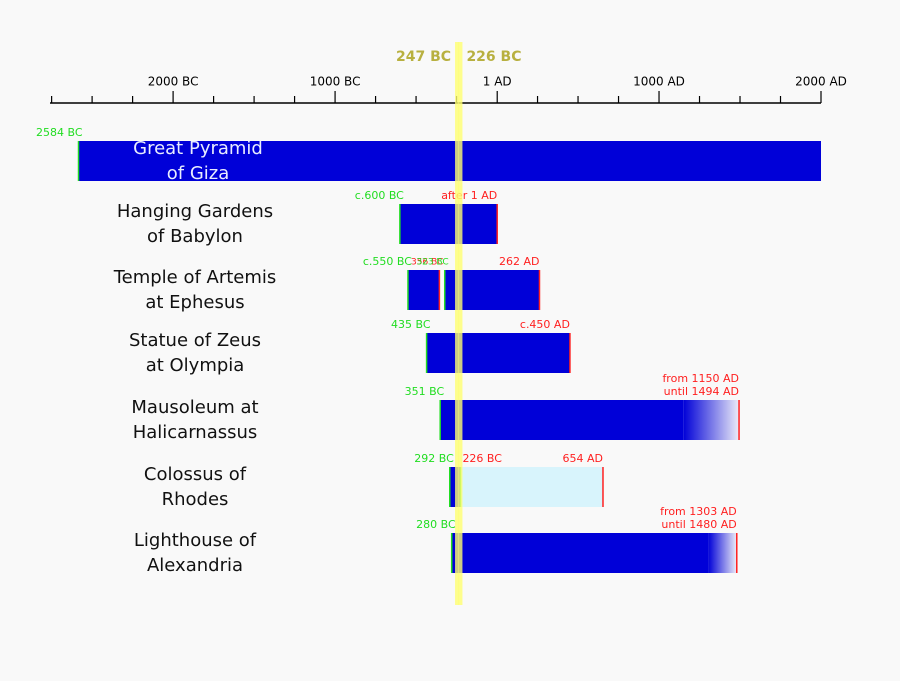  I want to click on start-label: 351 BC, so click(425, 391).